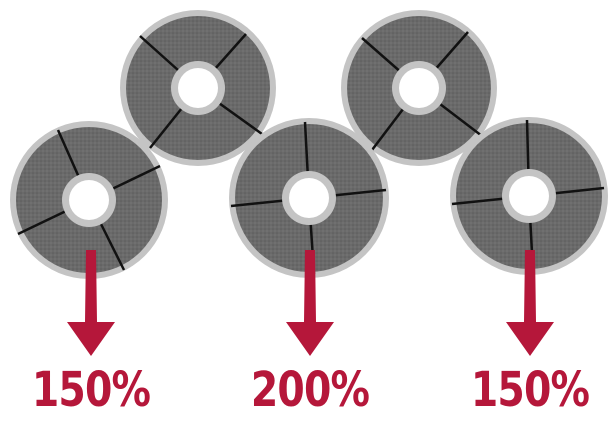  I want to click on roller-bottom-right, so click(529, 196).